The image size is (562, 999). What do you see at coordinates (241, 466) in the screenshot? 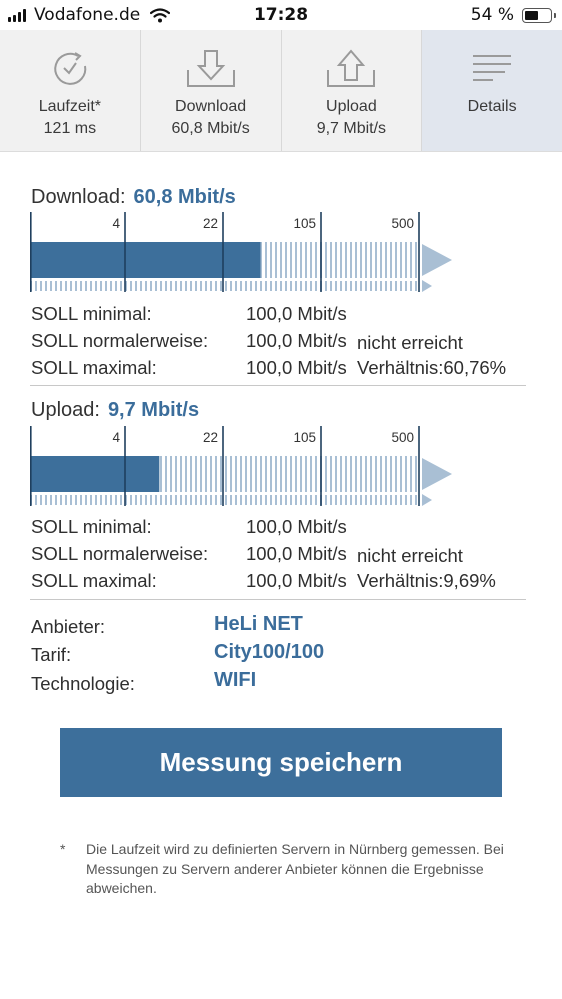
I see `upload-speed-meter: 4 22 105 500` at bounding box center [241, 466].